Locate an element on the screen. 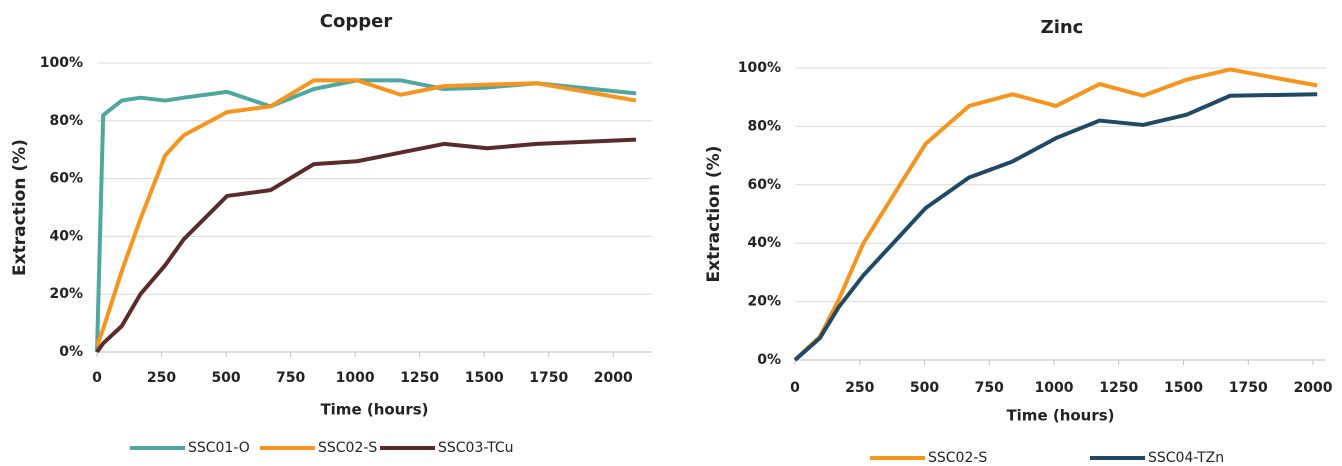  legend-label: SSC03-TCu is located at coordinates (476, 448).